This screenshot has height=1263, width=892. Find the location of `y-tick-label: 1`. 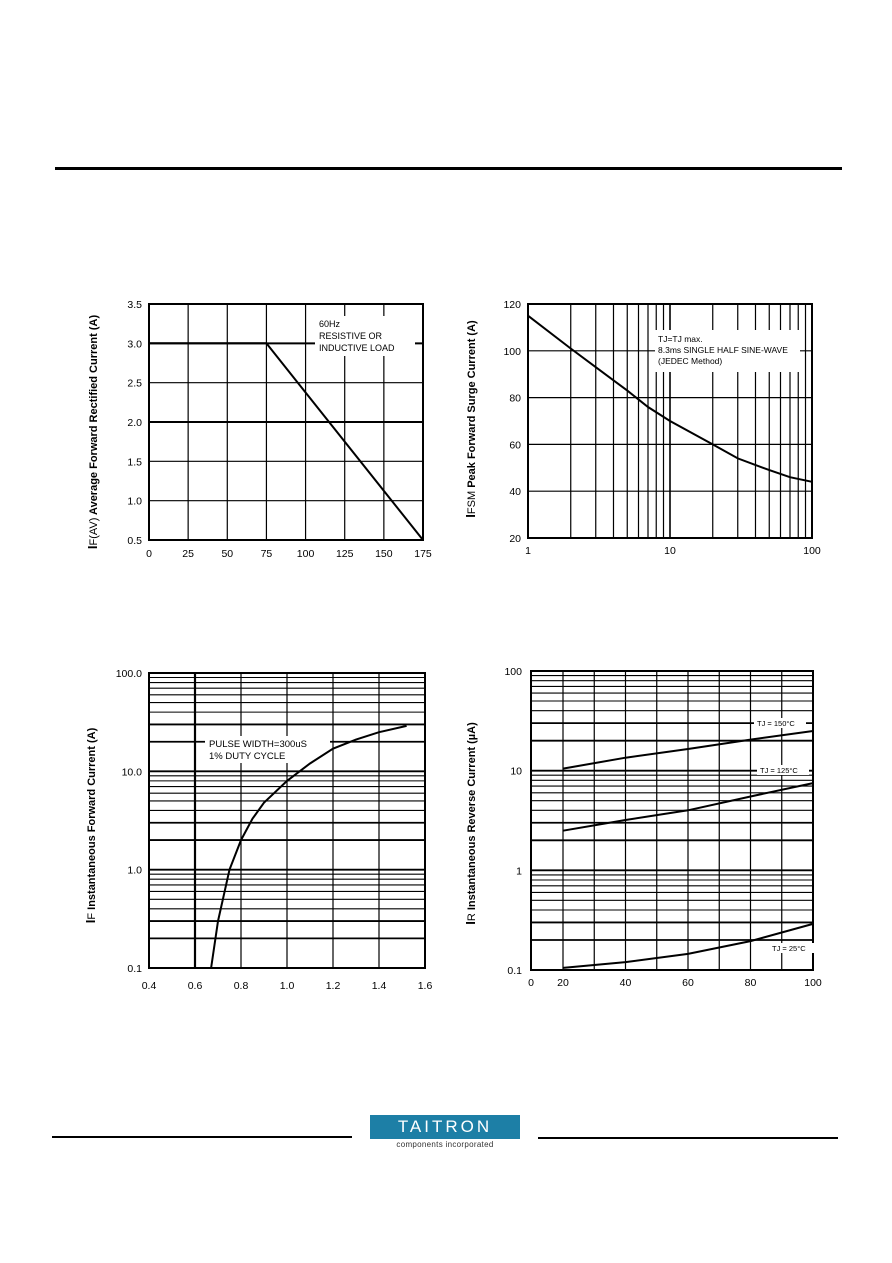

y-tick-label: 1 is located at coordinates (519, 871).